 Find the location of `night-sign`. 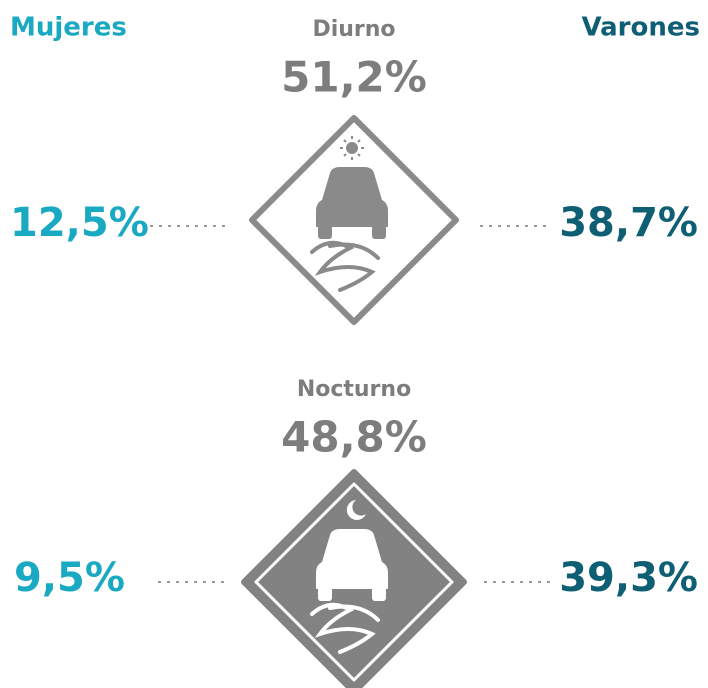

night-sign is located at coordinates (354, 578).